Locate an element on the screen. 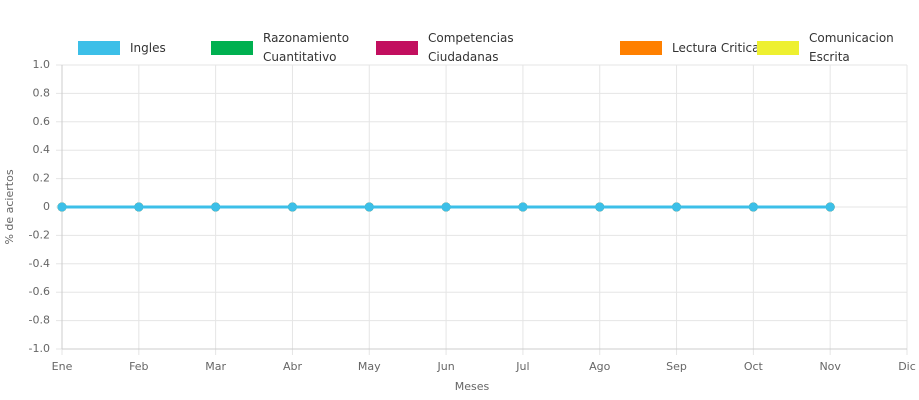  y-tick-label: 0.2 is located at coordinates (42, 178).